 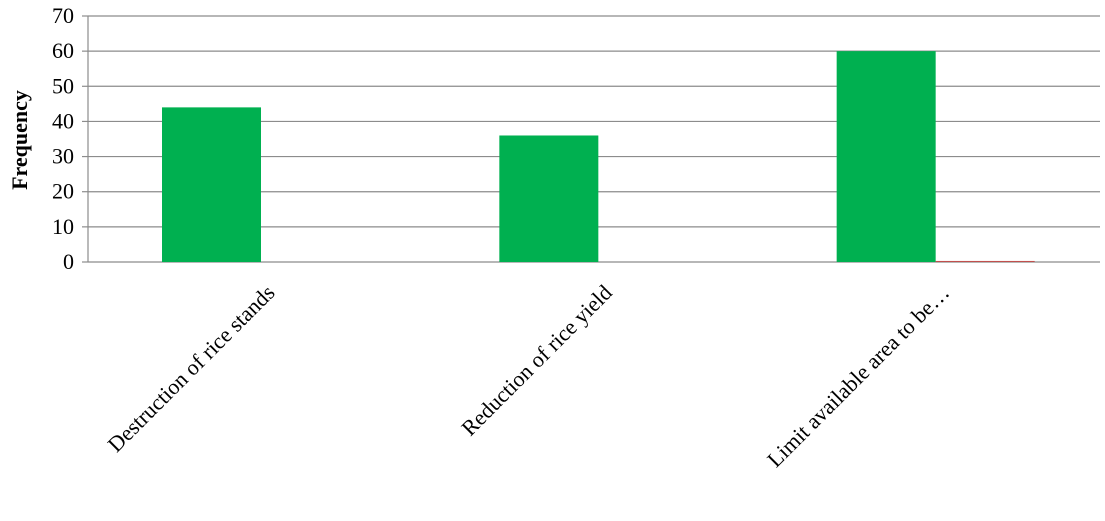 What do you see at coordinates (63, 120) in the screenshot?
I see `y-tick-label: 40` at bounding box center [63, 120].